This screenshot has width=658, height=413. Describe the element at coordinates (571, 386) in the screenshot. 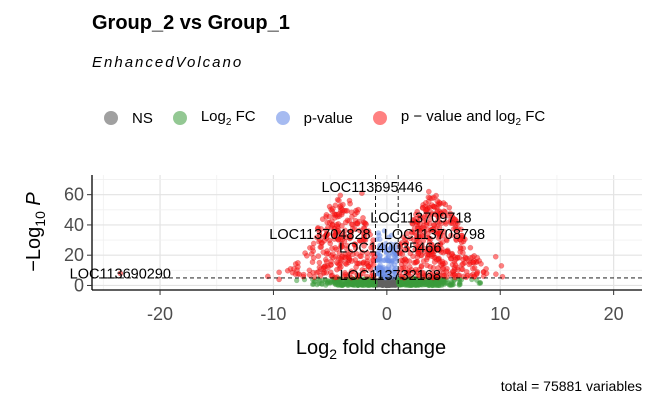

I see `caption: total = 75881 variables` at that location.